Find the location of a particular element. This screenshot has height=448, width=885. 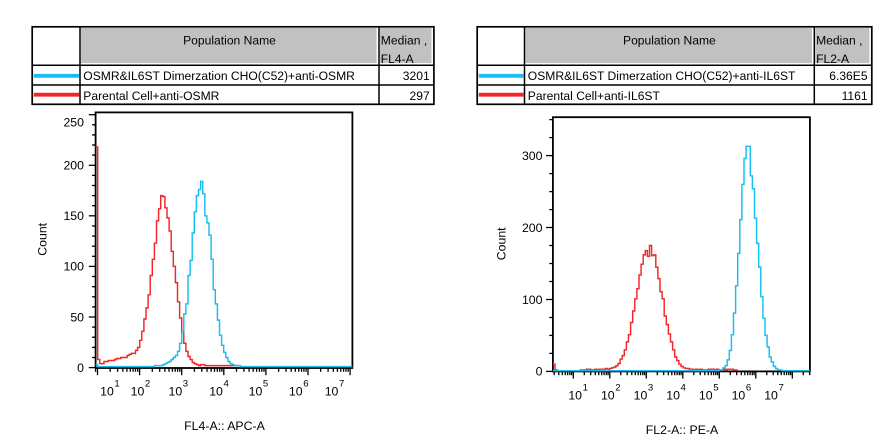

svg-text: 297 is located at coordinates (420, 96).